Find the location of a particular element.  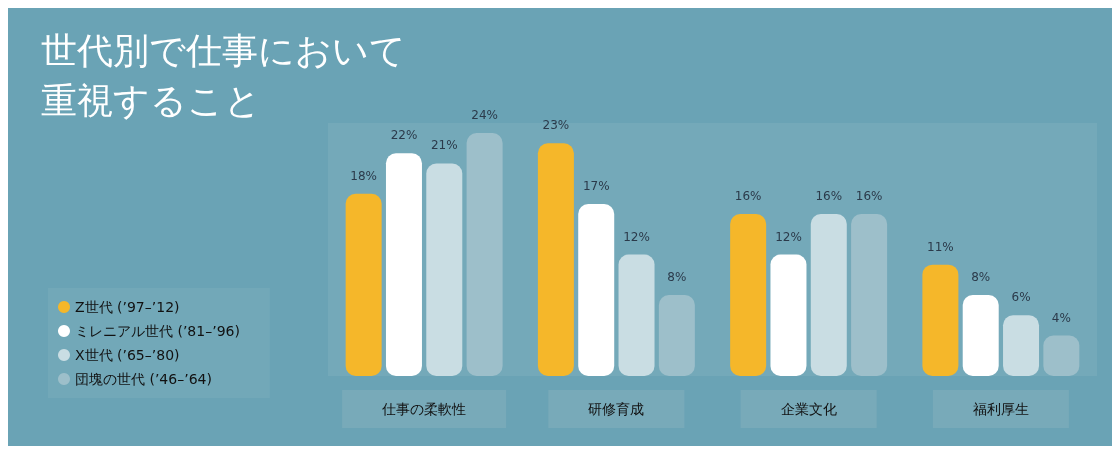

data-label: 18% is located at coordinates (363, 175).